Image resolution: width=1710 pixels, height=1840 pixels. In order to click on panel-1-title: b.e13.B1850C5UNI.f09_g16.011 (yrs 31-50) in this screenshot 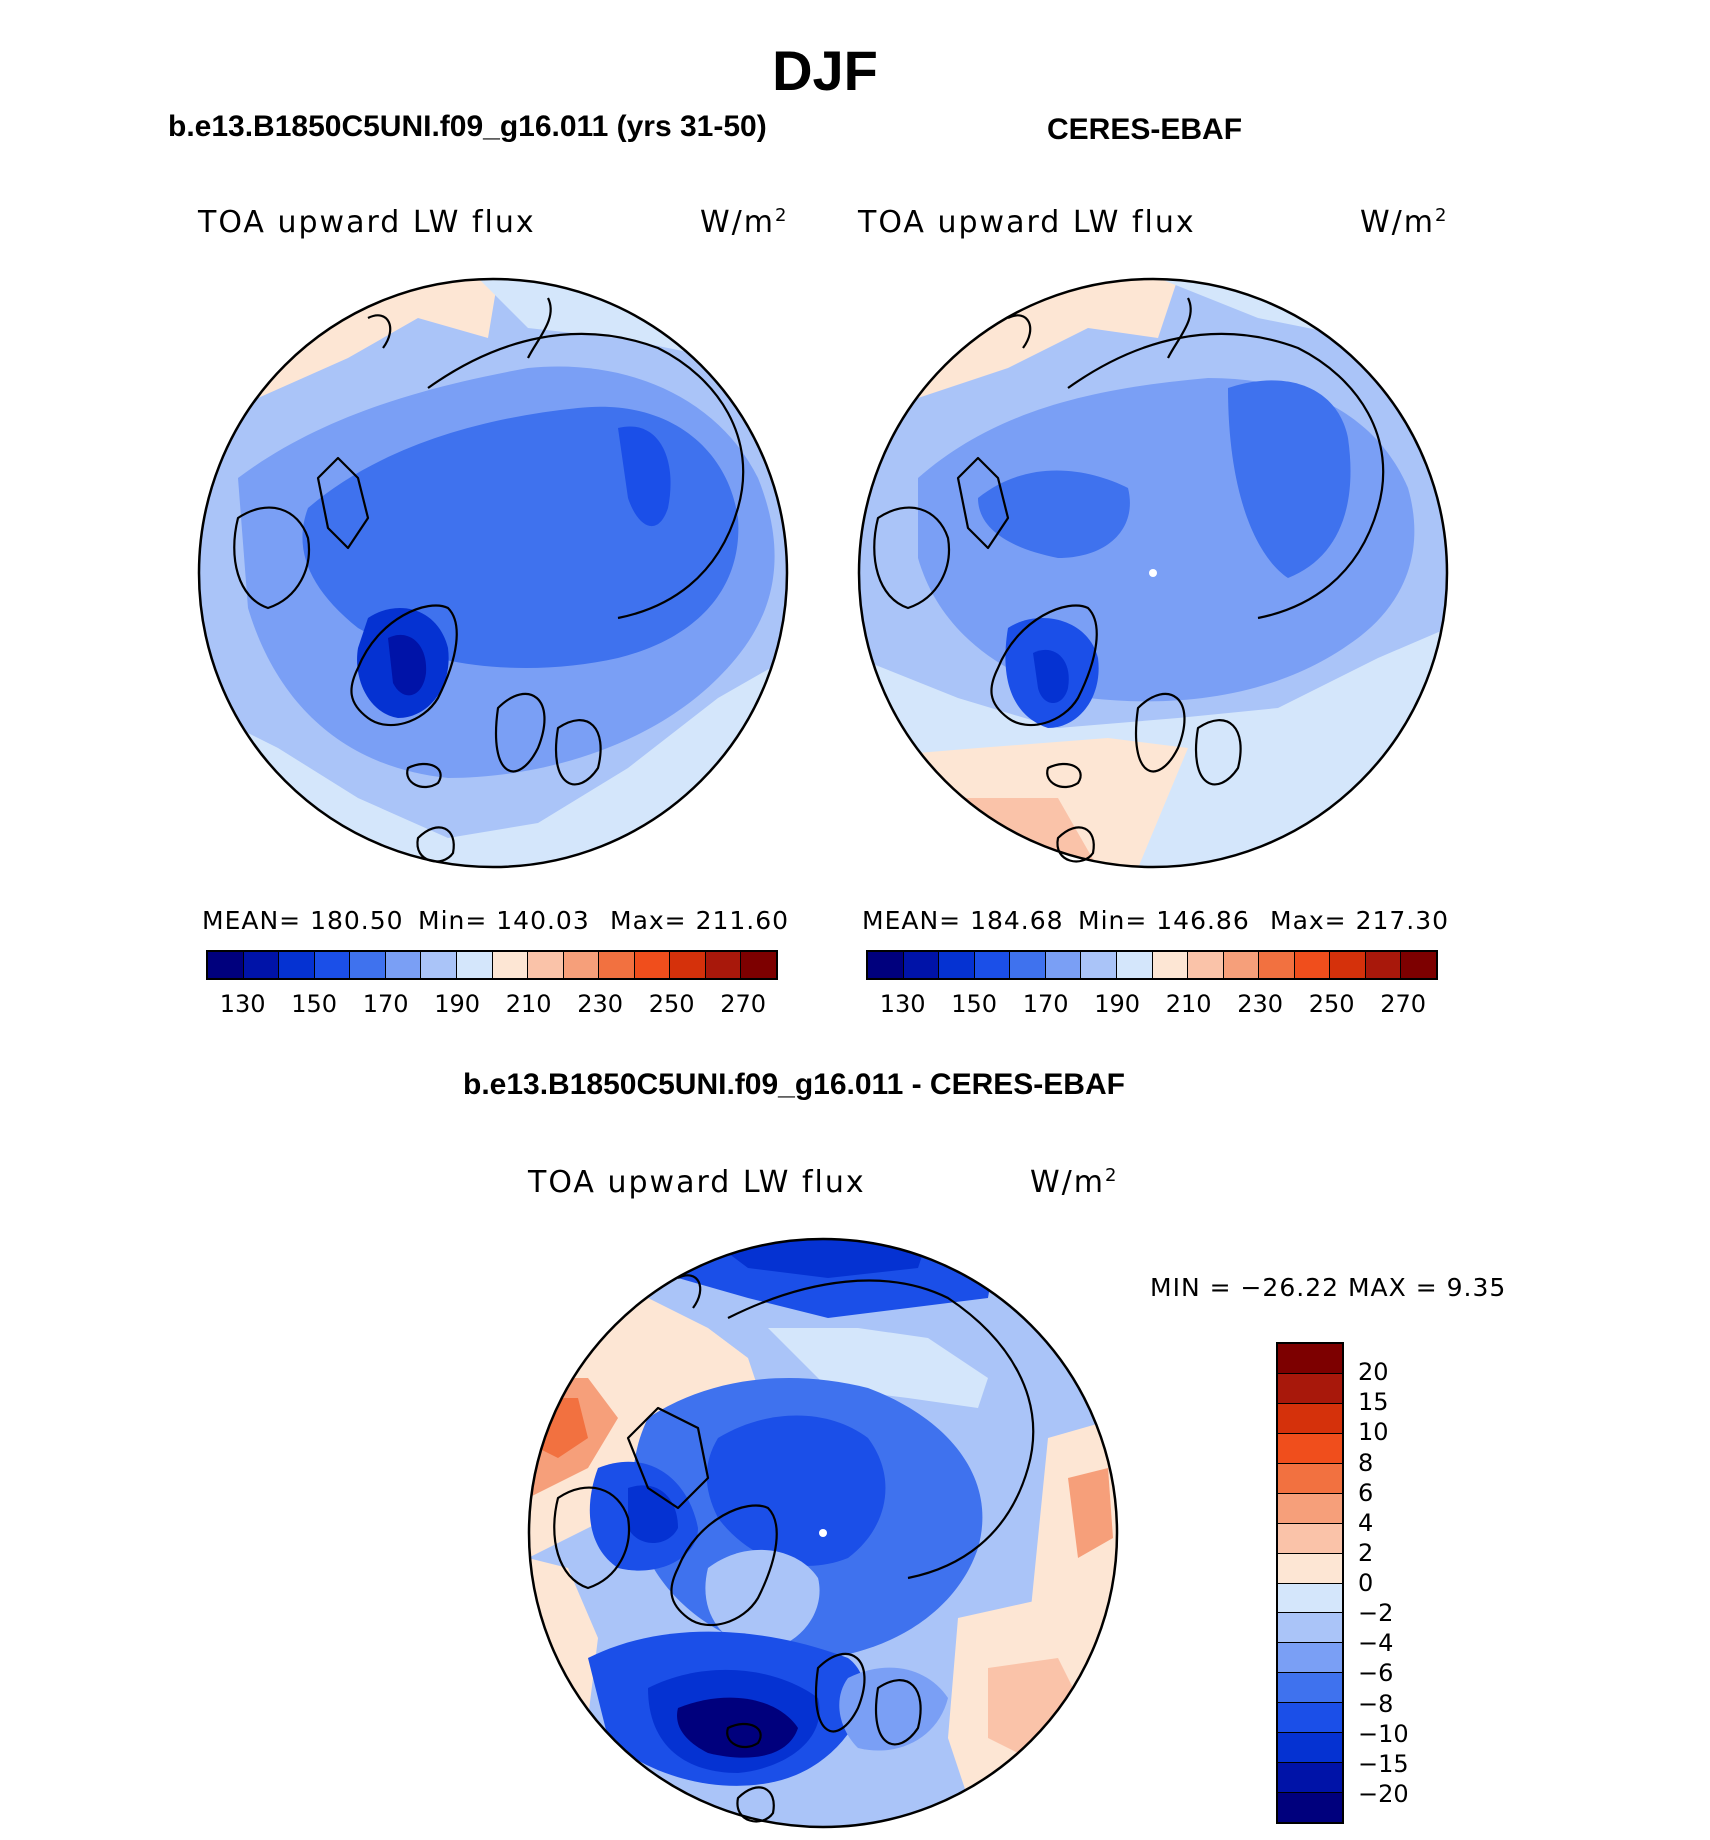, I will do `click(467, 126)`.